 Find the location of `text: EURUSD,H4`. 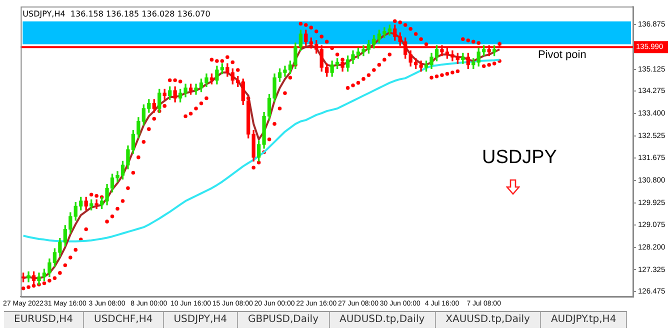

text: EURUSD,H4 is located at coordinates (44, 320).